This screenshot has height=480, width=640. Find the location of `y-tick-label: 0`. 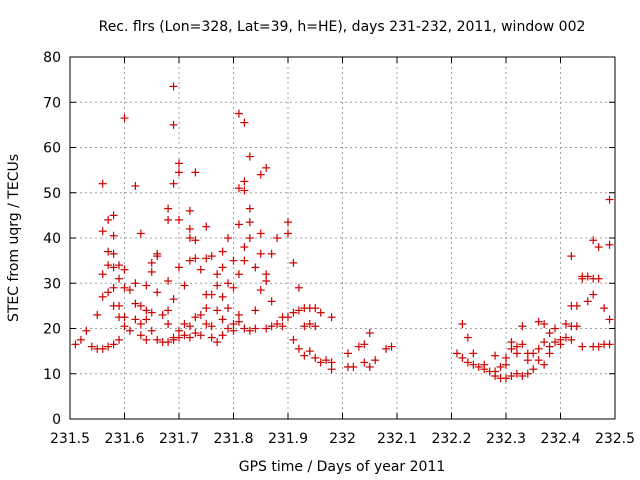

y-tick-label: 0 is located at coordinates (56, 420).